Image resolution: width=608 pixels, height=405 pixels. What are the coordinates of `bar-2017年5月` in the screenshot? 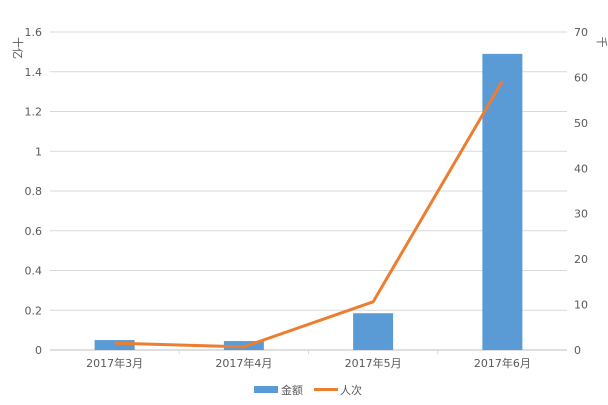 It's located at (373, 331).